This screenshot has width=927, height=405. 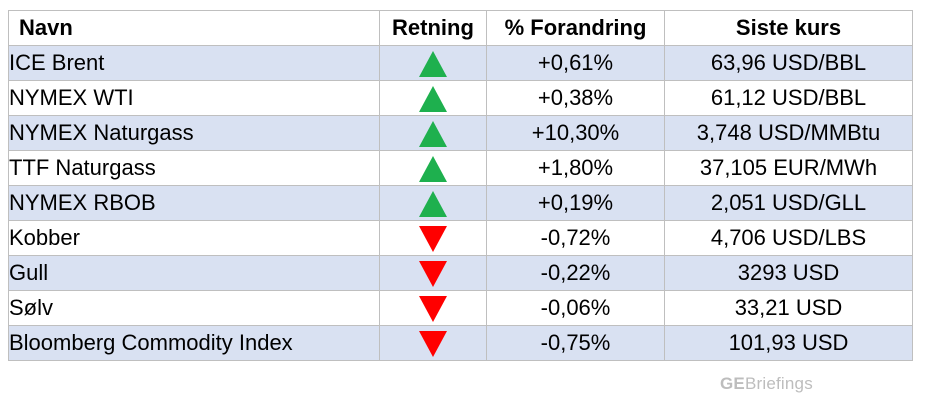 What do you see at coordinates (788, 28) in the screenshot?
I see `header-last-price: Siste kurs` at bounding box center [788, 28].